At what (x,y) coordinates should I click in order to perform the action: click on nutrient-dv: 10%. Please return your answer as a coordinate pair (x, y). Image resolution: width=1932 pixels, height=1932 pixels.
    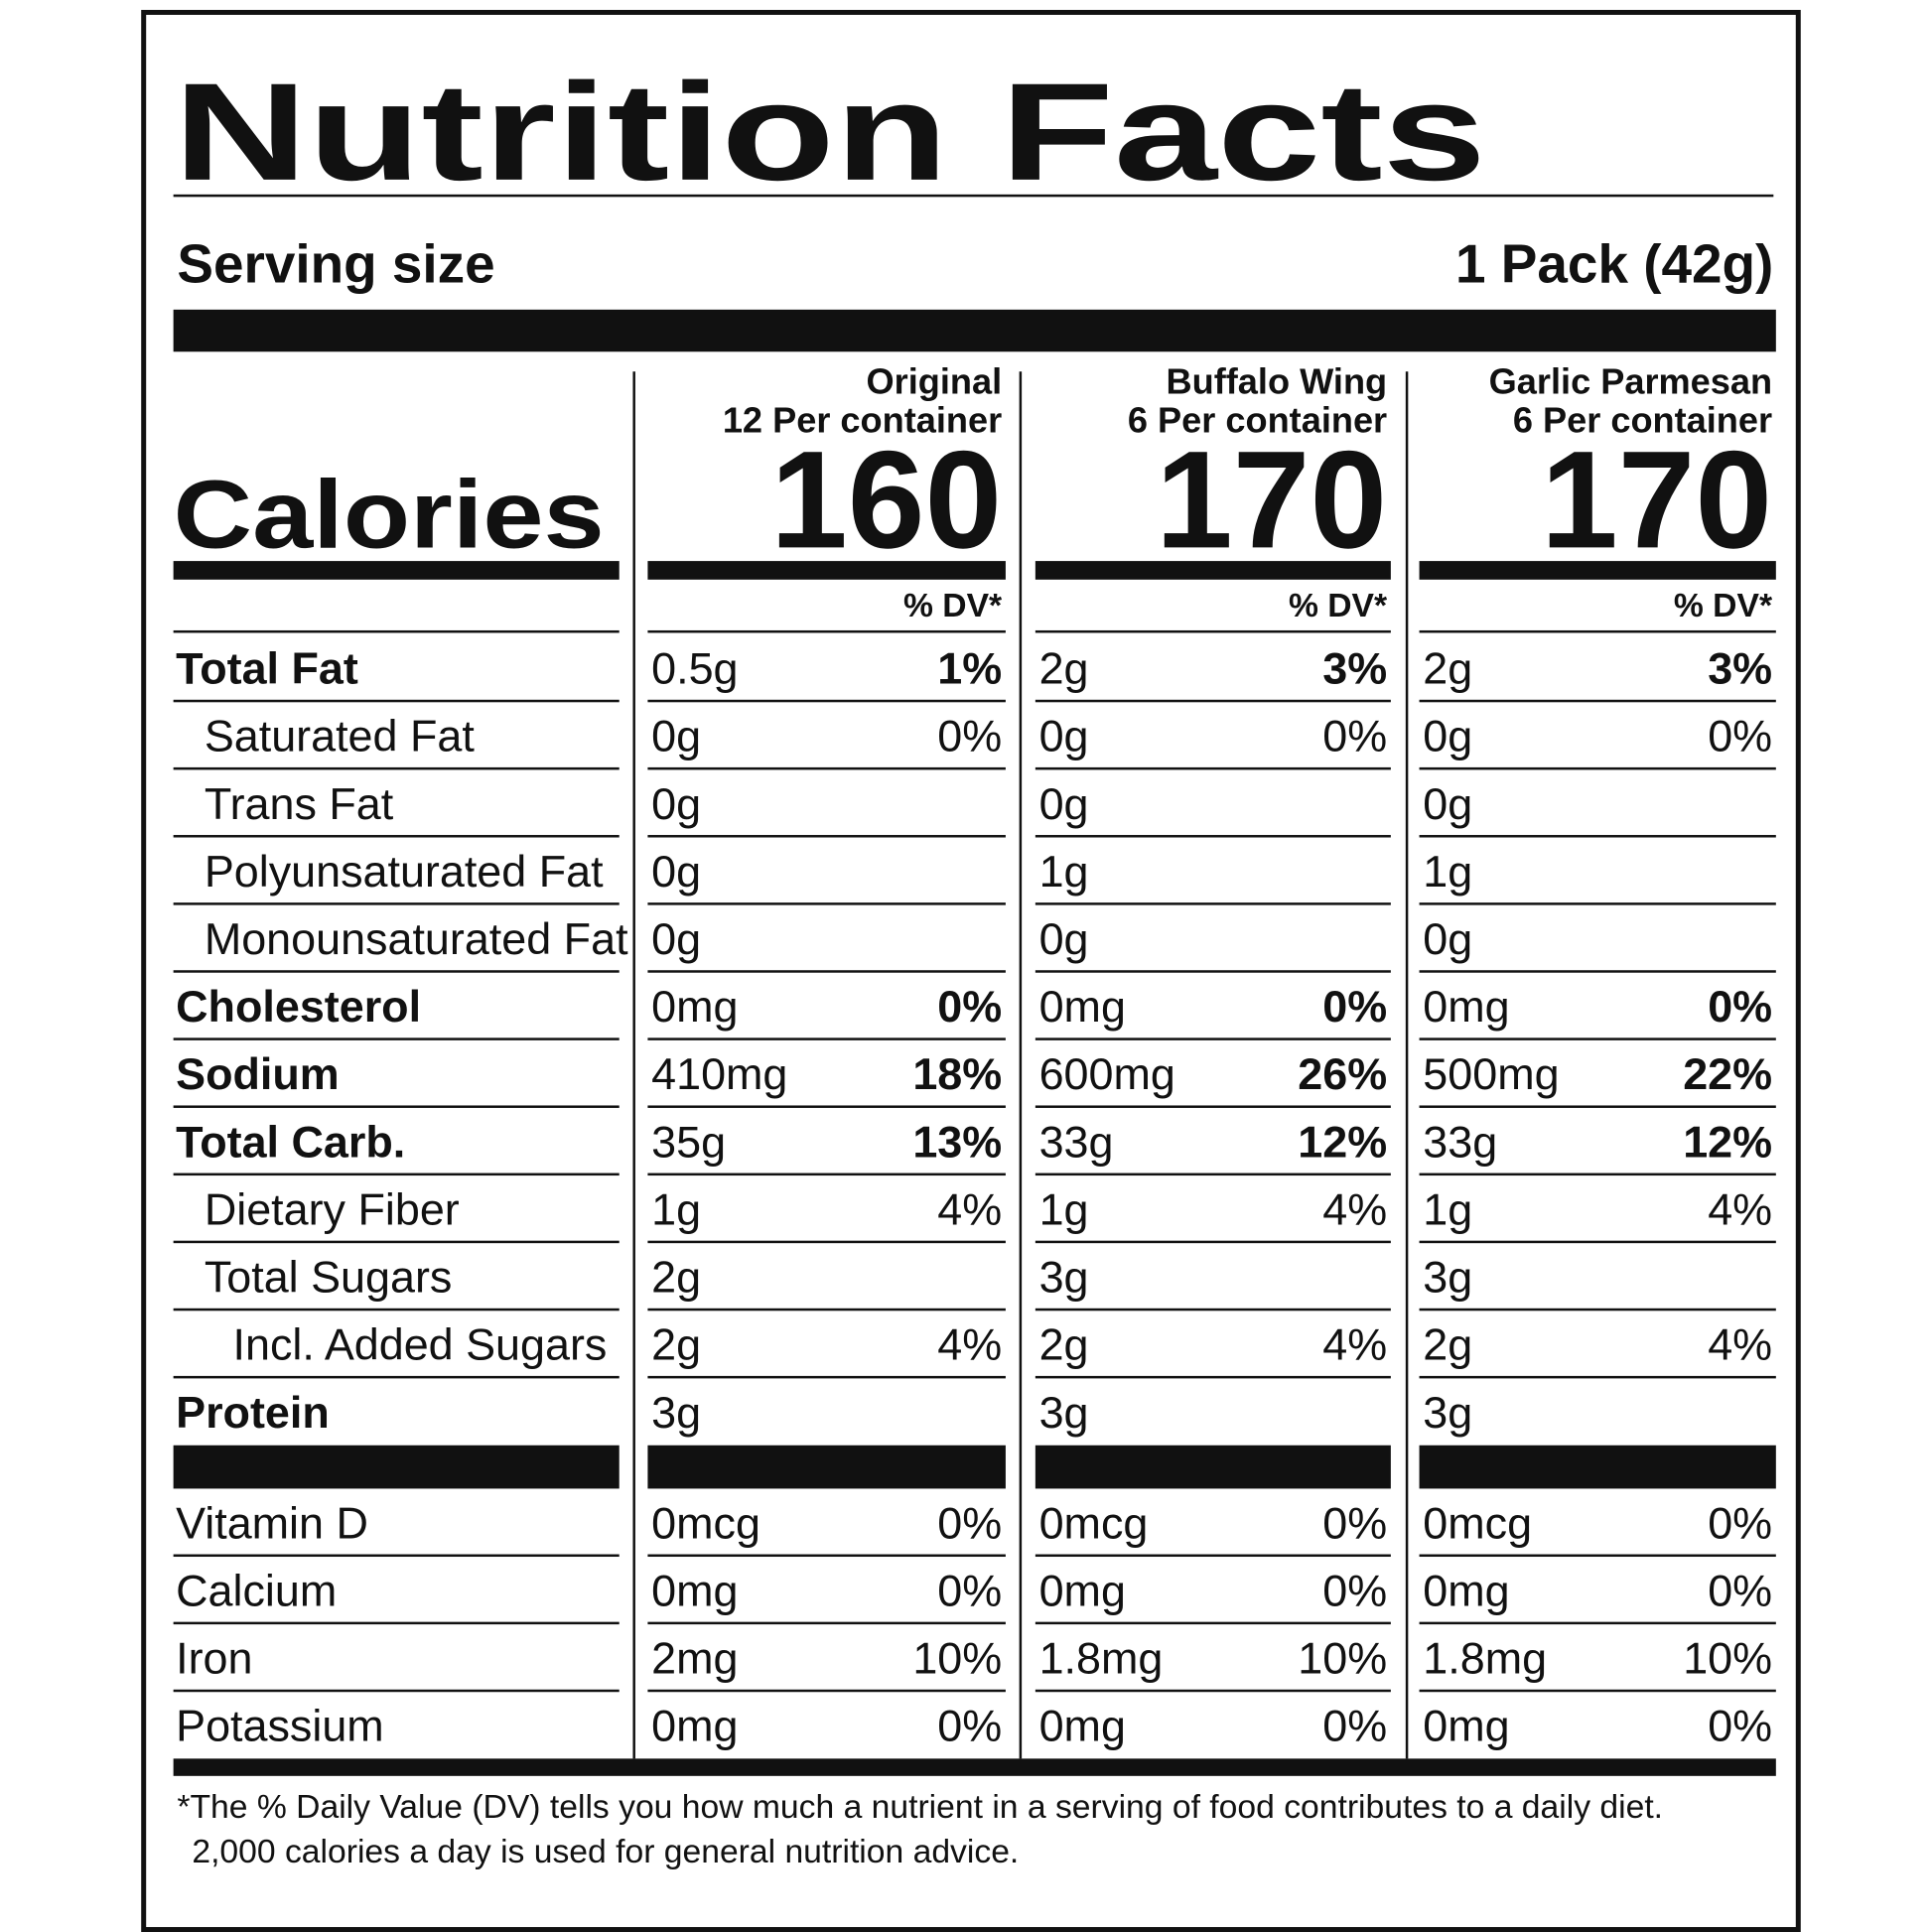
    Looking at the image, I should click on (1342, 1658).